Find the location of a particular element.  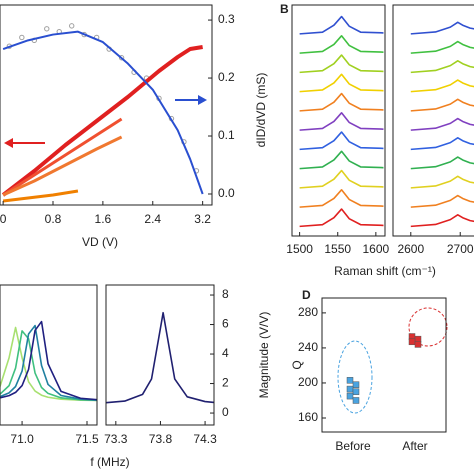

panel-label: B is located at coordinates (284, 9).